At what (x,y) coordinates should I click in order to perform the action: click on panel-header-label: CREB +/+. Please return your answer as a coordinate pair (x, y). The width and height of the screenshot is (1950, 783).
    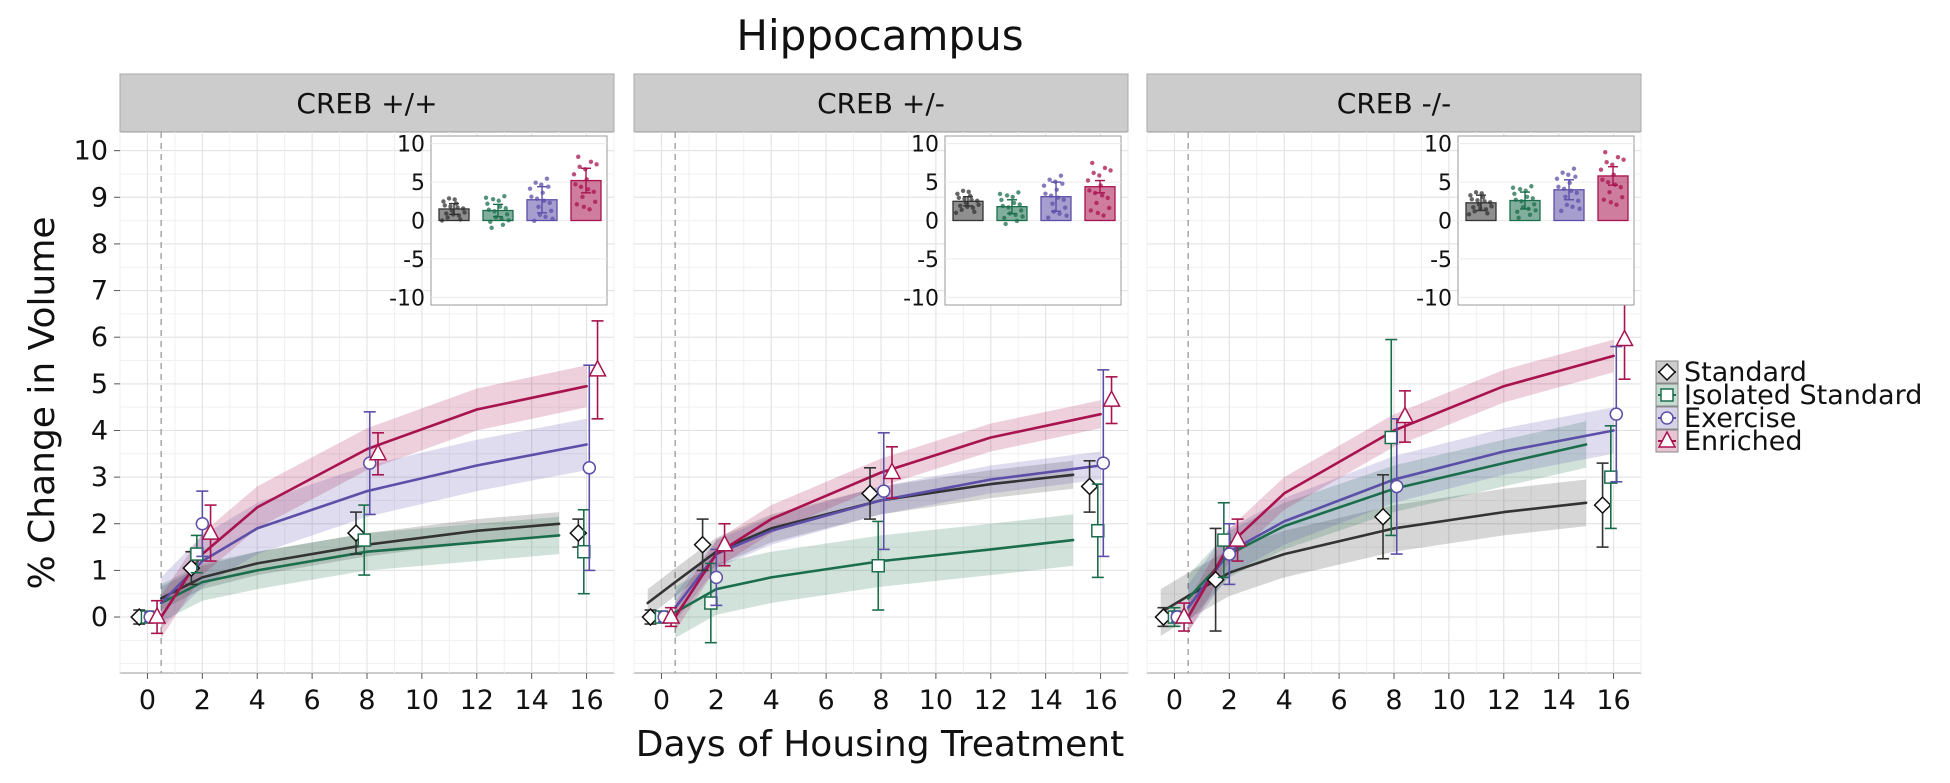
    Looking at the image, I should click on (366, 103).